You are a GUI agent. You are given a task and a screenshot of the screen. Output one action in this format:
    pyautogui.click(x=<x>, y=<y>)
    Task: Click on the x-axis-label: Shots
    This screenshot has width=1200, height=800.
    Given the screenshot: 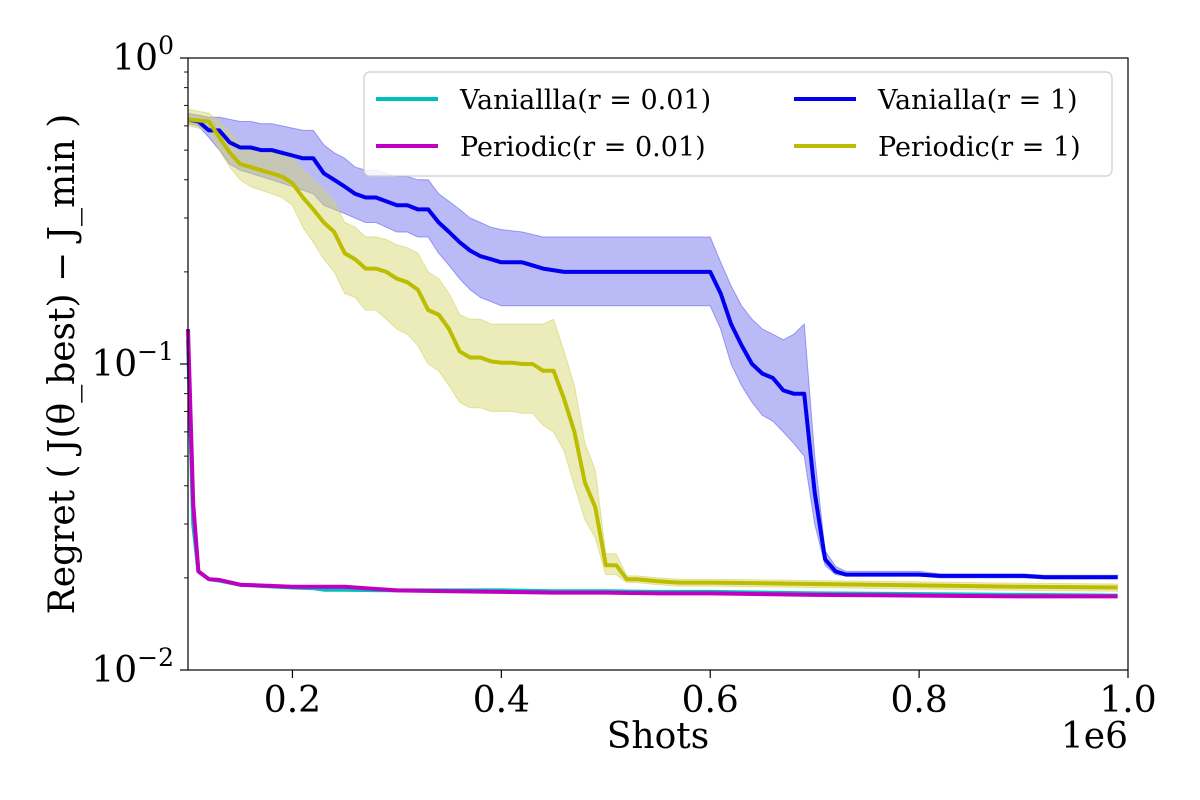 What is the action you would take?
    pyautogui.click(x=658, y=736)
    